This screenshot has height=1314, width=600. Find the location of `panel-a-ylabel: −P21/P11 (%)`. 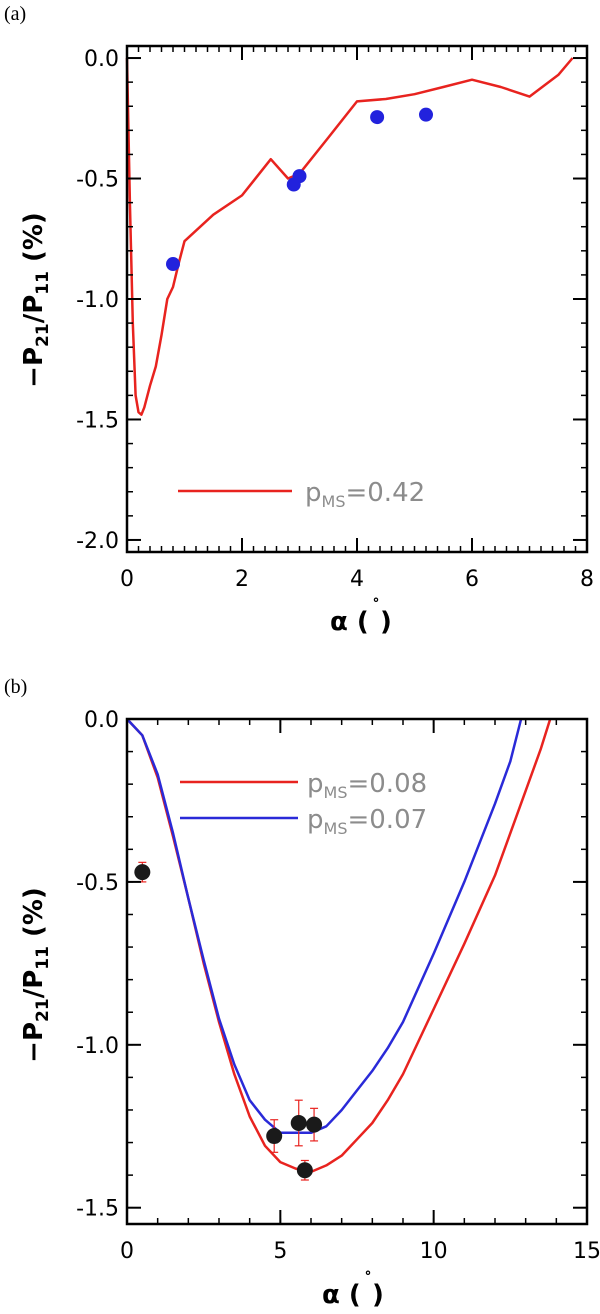

panel-a-ylabel: −P21/P11 (%) is located at coordinates (36, 300).